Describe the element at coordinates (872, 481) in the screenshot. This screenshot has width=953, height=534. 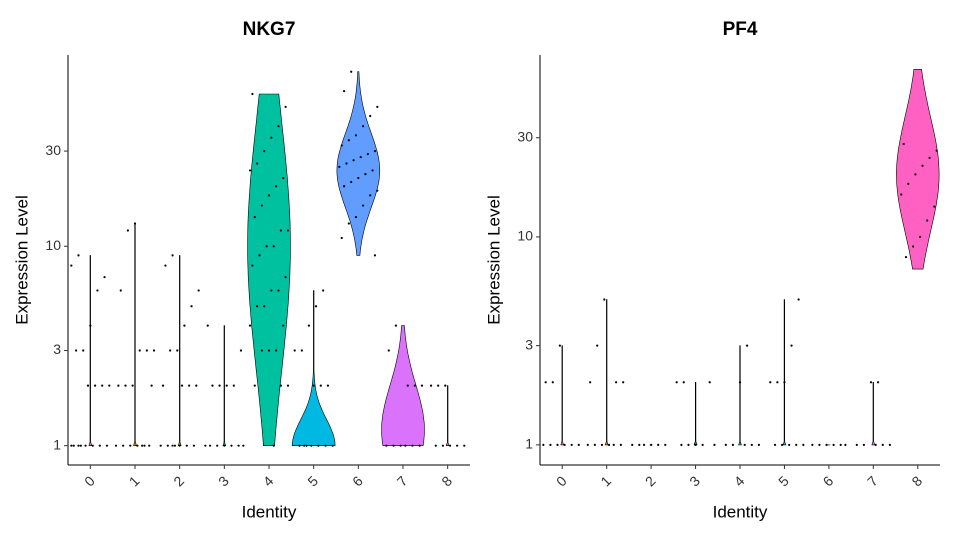
I see `x-tick-label: 7` at that location.